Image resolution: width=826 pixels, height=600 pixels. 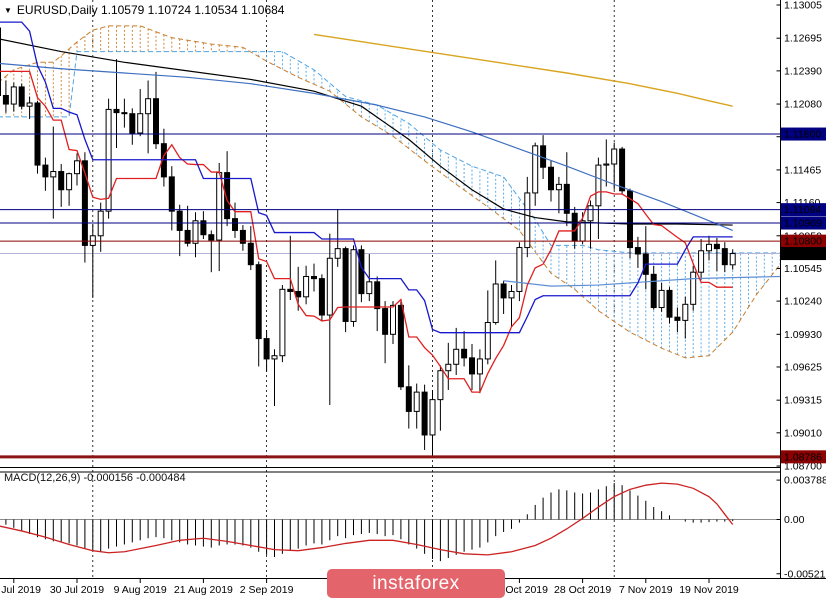 I want to click on price-badge-label: 1.10969, so click(x=803, y=224).